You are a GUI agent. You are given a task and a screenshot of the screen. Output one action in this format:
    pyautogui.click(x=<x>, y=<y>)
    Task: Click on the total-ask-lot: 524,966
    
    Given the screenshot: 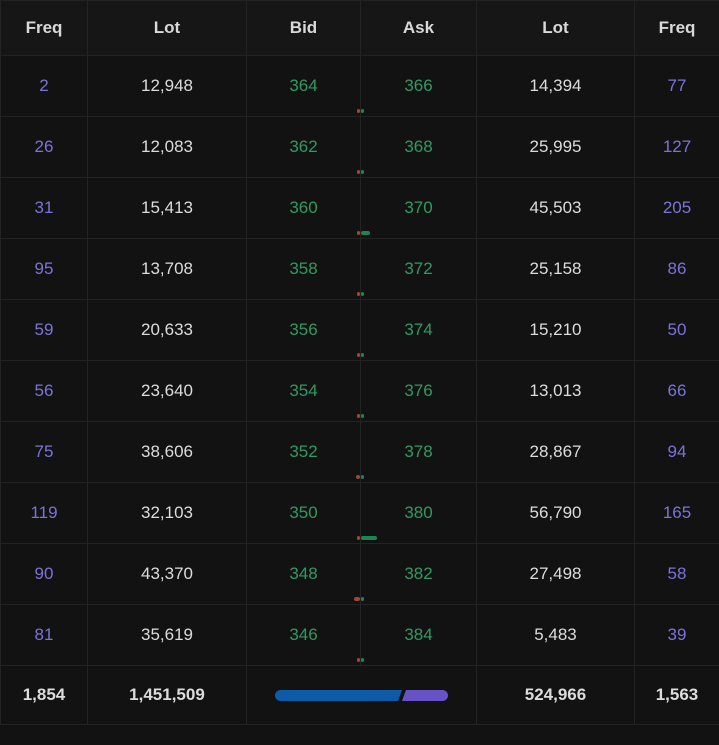 What is the action you would take?
    pyautogui.click(x=555, y=695)
    